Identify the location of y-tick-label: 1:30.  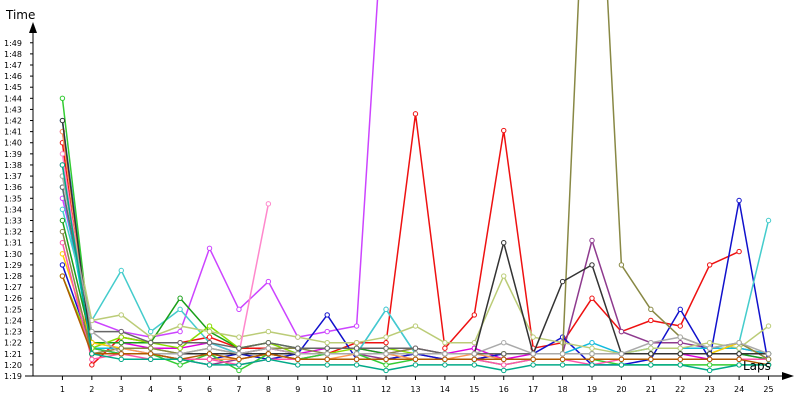
(13, 254).